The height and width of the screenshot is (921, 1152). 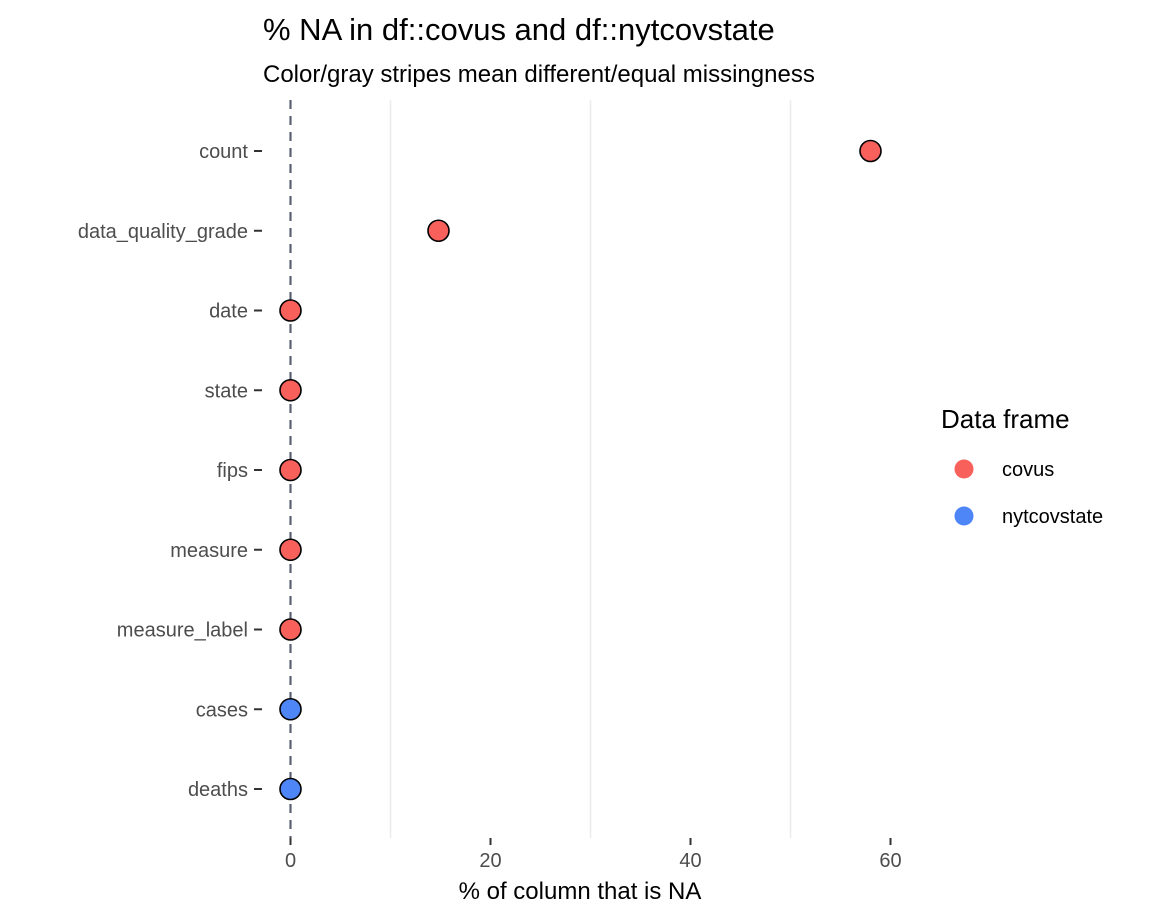 I want to click on data-point-date, so click(x=290, y=310).